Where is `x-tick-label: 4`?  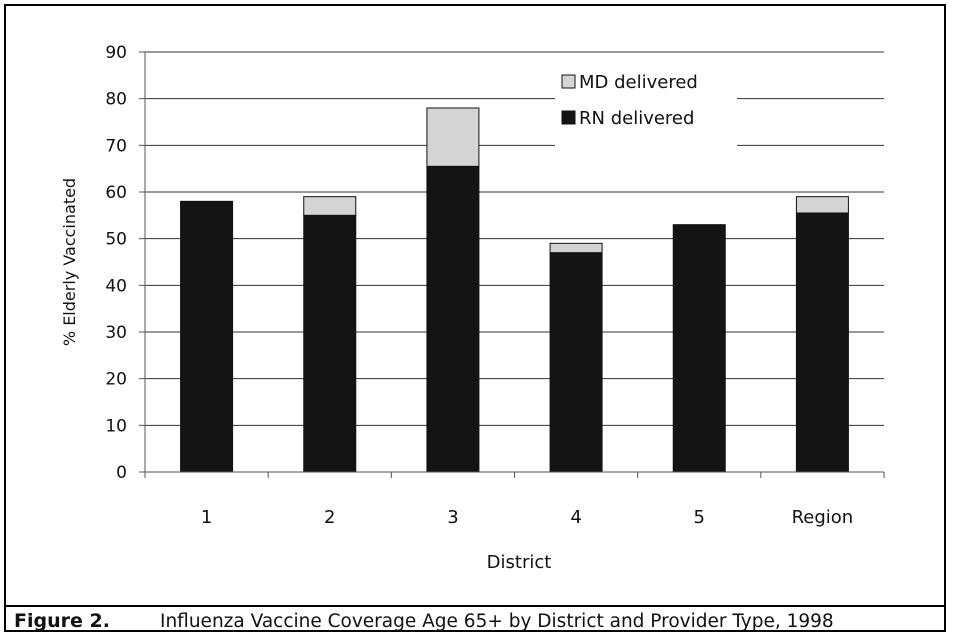 x-tick-label: 4 is located at coordinates (575, 517).